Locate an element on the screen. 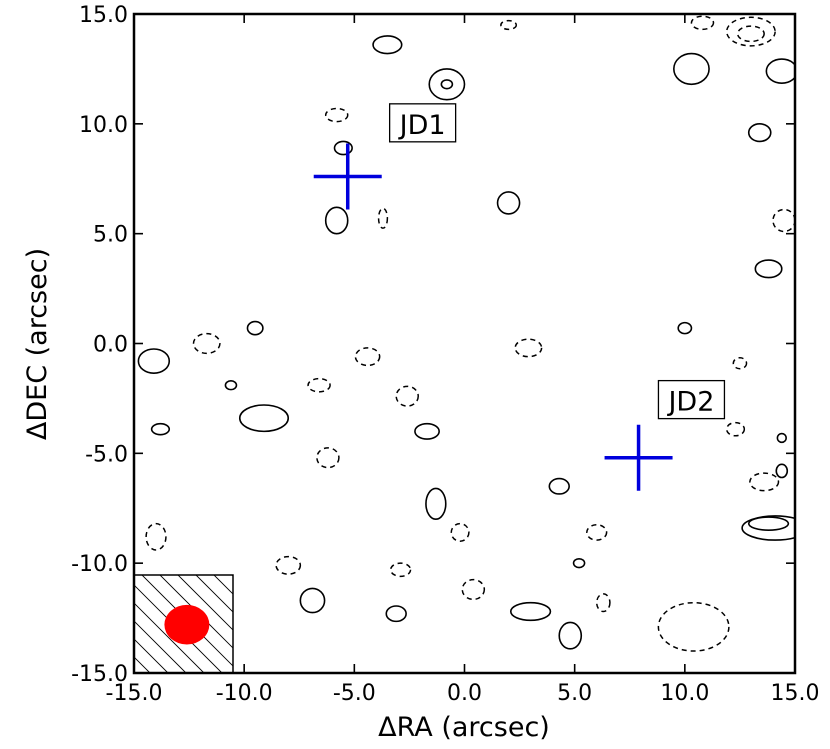 This screenshot has width=830, height=749. y-tick-label: 15.0 is located at coordinates (103, 15).